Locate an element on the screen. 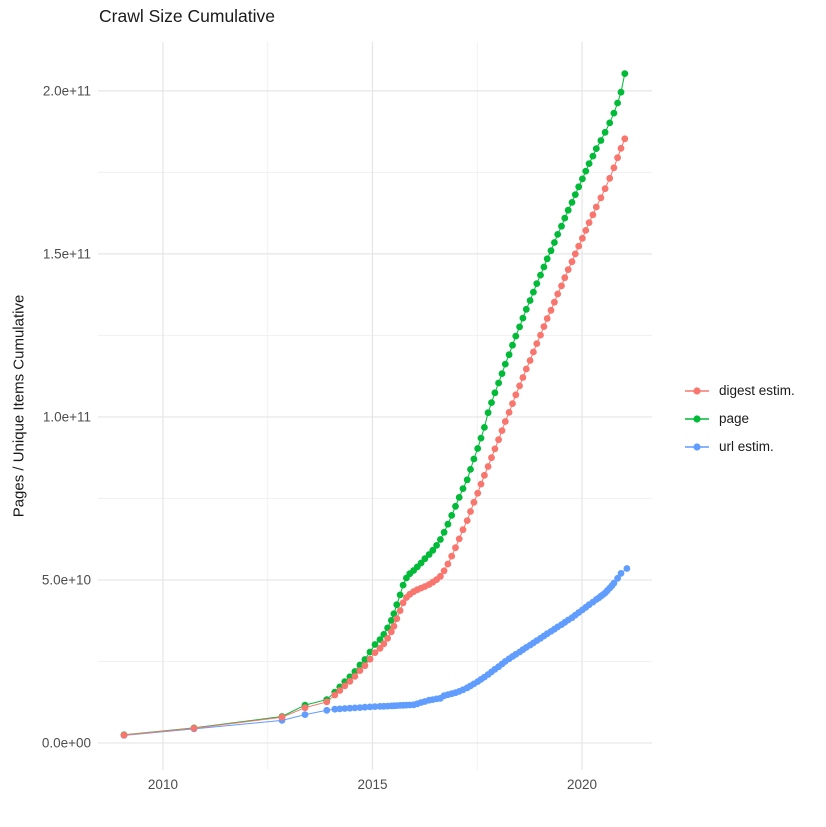 The image size is (826, 827). legend-item-page: page is located at coordinates (739, 418).